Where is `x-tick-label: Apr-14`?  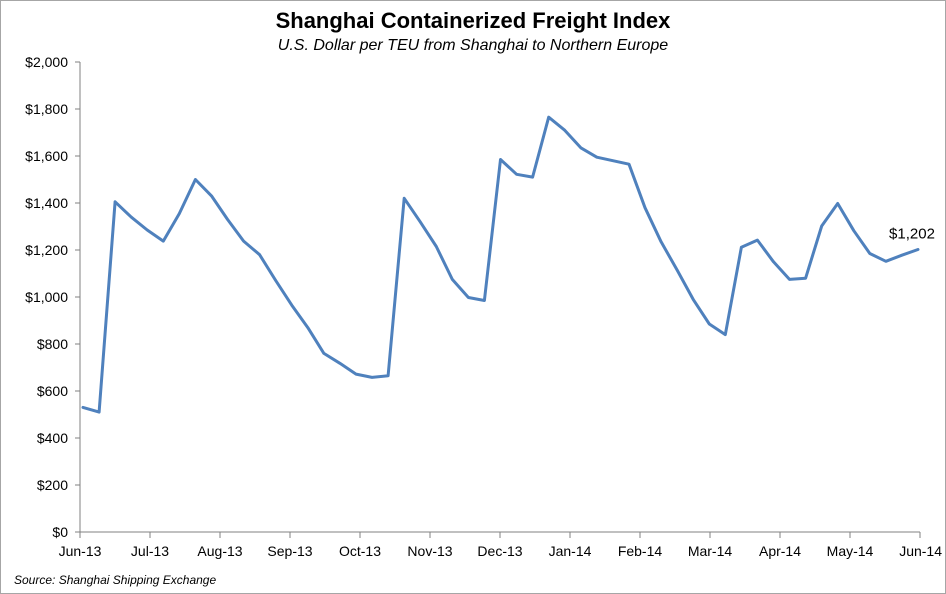
x-tick-label: Apr-14 is located at coordinates (780, 551).